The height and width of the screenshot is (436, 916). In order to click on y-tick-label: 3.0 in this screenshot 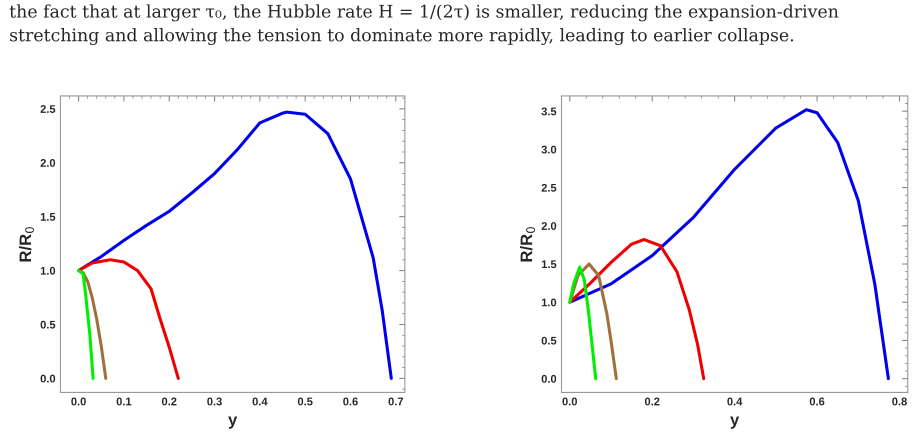, I will do `click(548, 150)`.